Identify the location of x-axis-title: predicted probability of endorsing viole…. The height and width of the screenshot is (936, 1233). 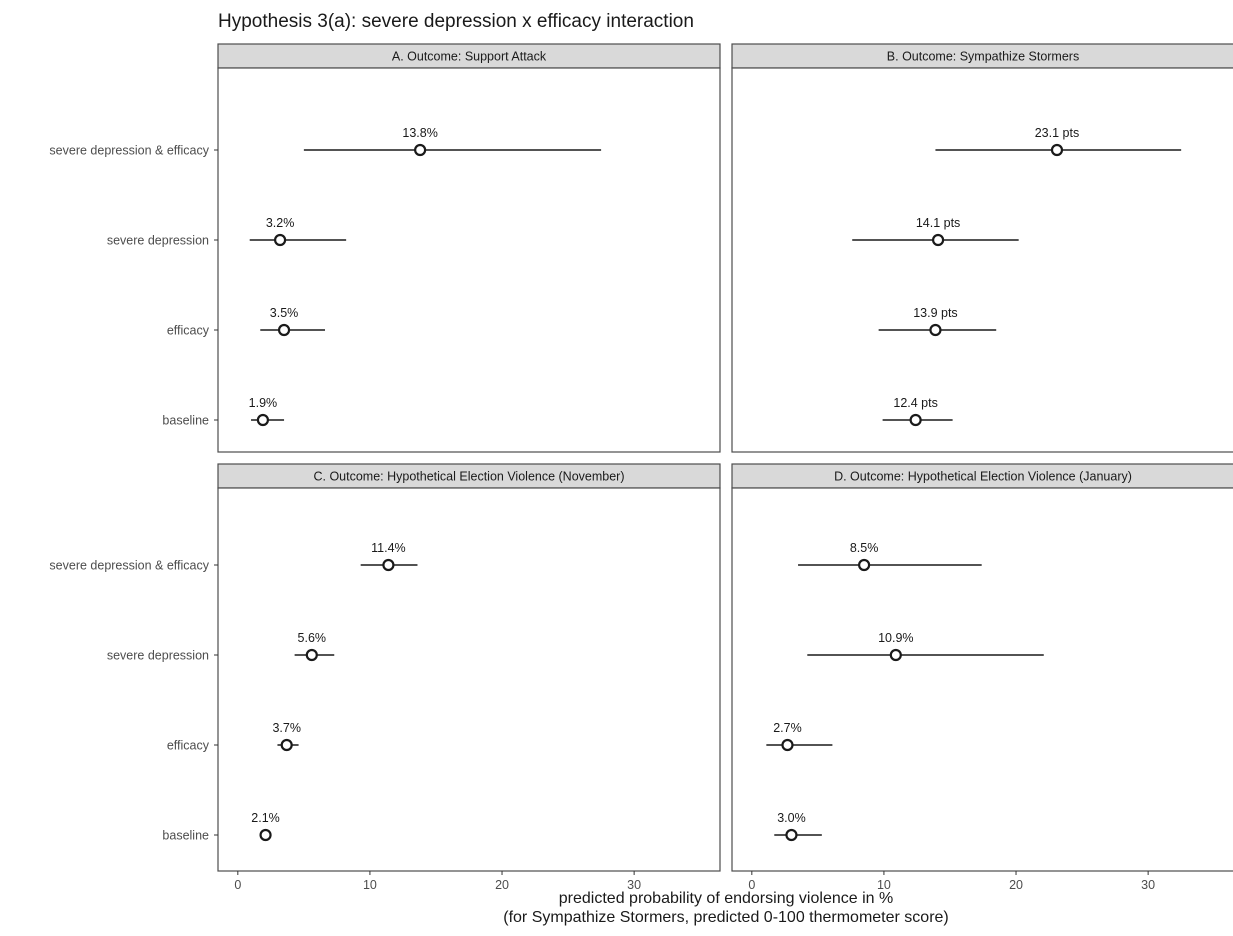
(726, 898).